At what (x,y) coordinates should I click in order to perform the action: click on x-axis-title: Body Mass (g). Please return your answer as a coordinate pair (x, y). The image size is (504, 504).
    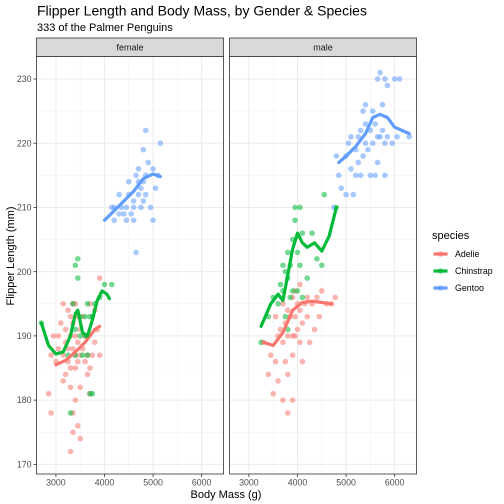
    Looking at the image, I should click on (226, 495).